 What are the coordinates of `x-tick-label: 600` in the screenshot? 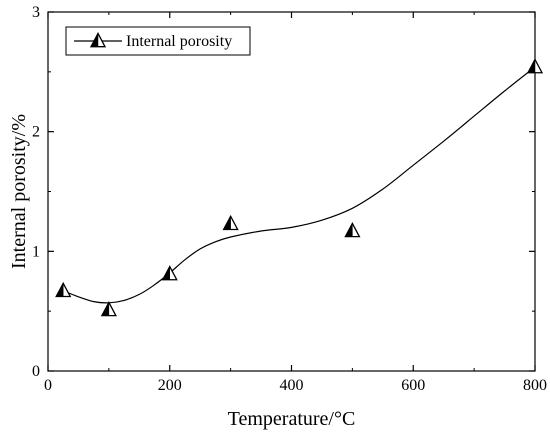 It's located at (413, 385).